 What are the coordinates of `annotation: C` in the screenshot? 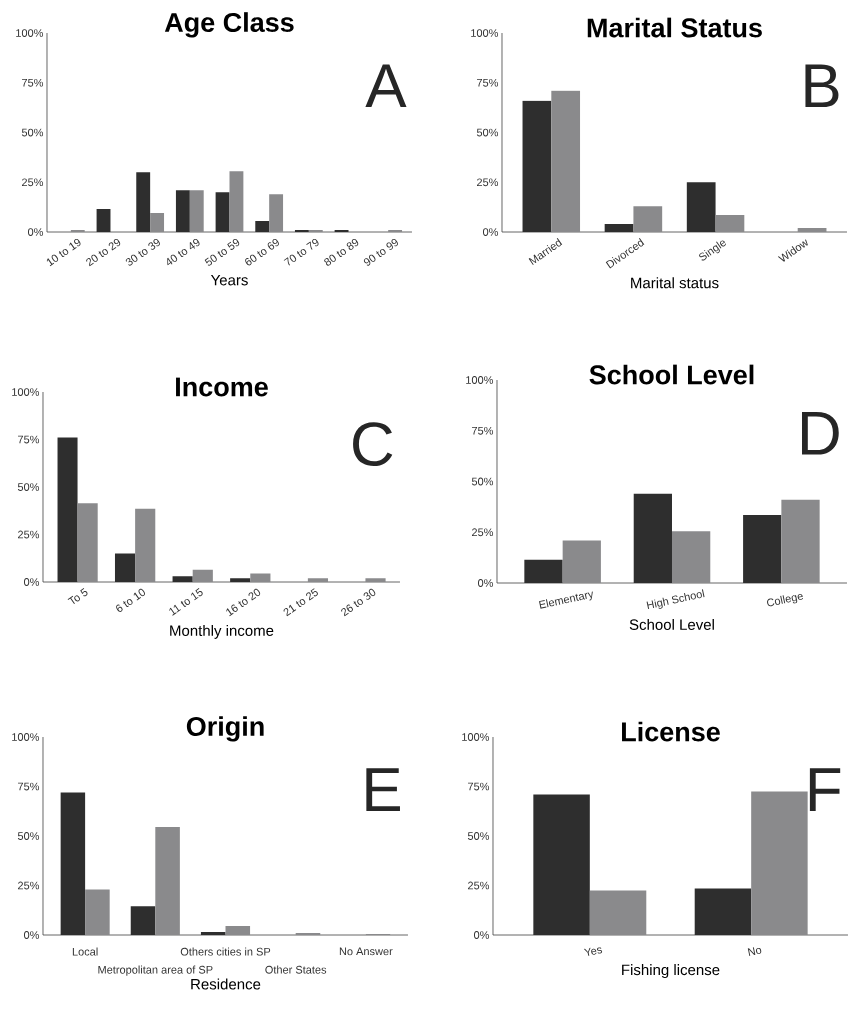 It's located at (373, 444).